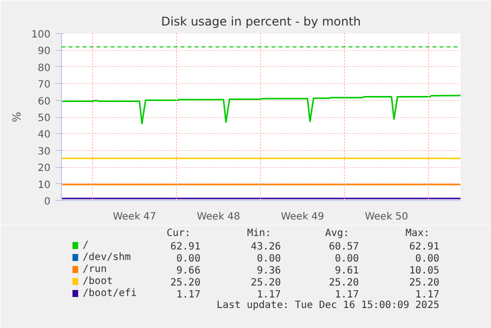  I want to click on y-tick-label: 40, so click(44, 135).